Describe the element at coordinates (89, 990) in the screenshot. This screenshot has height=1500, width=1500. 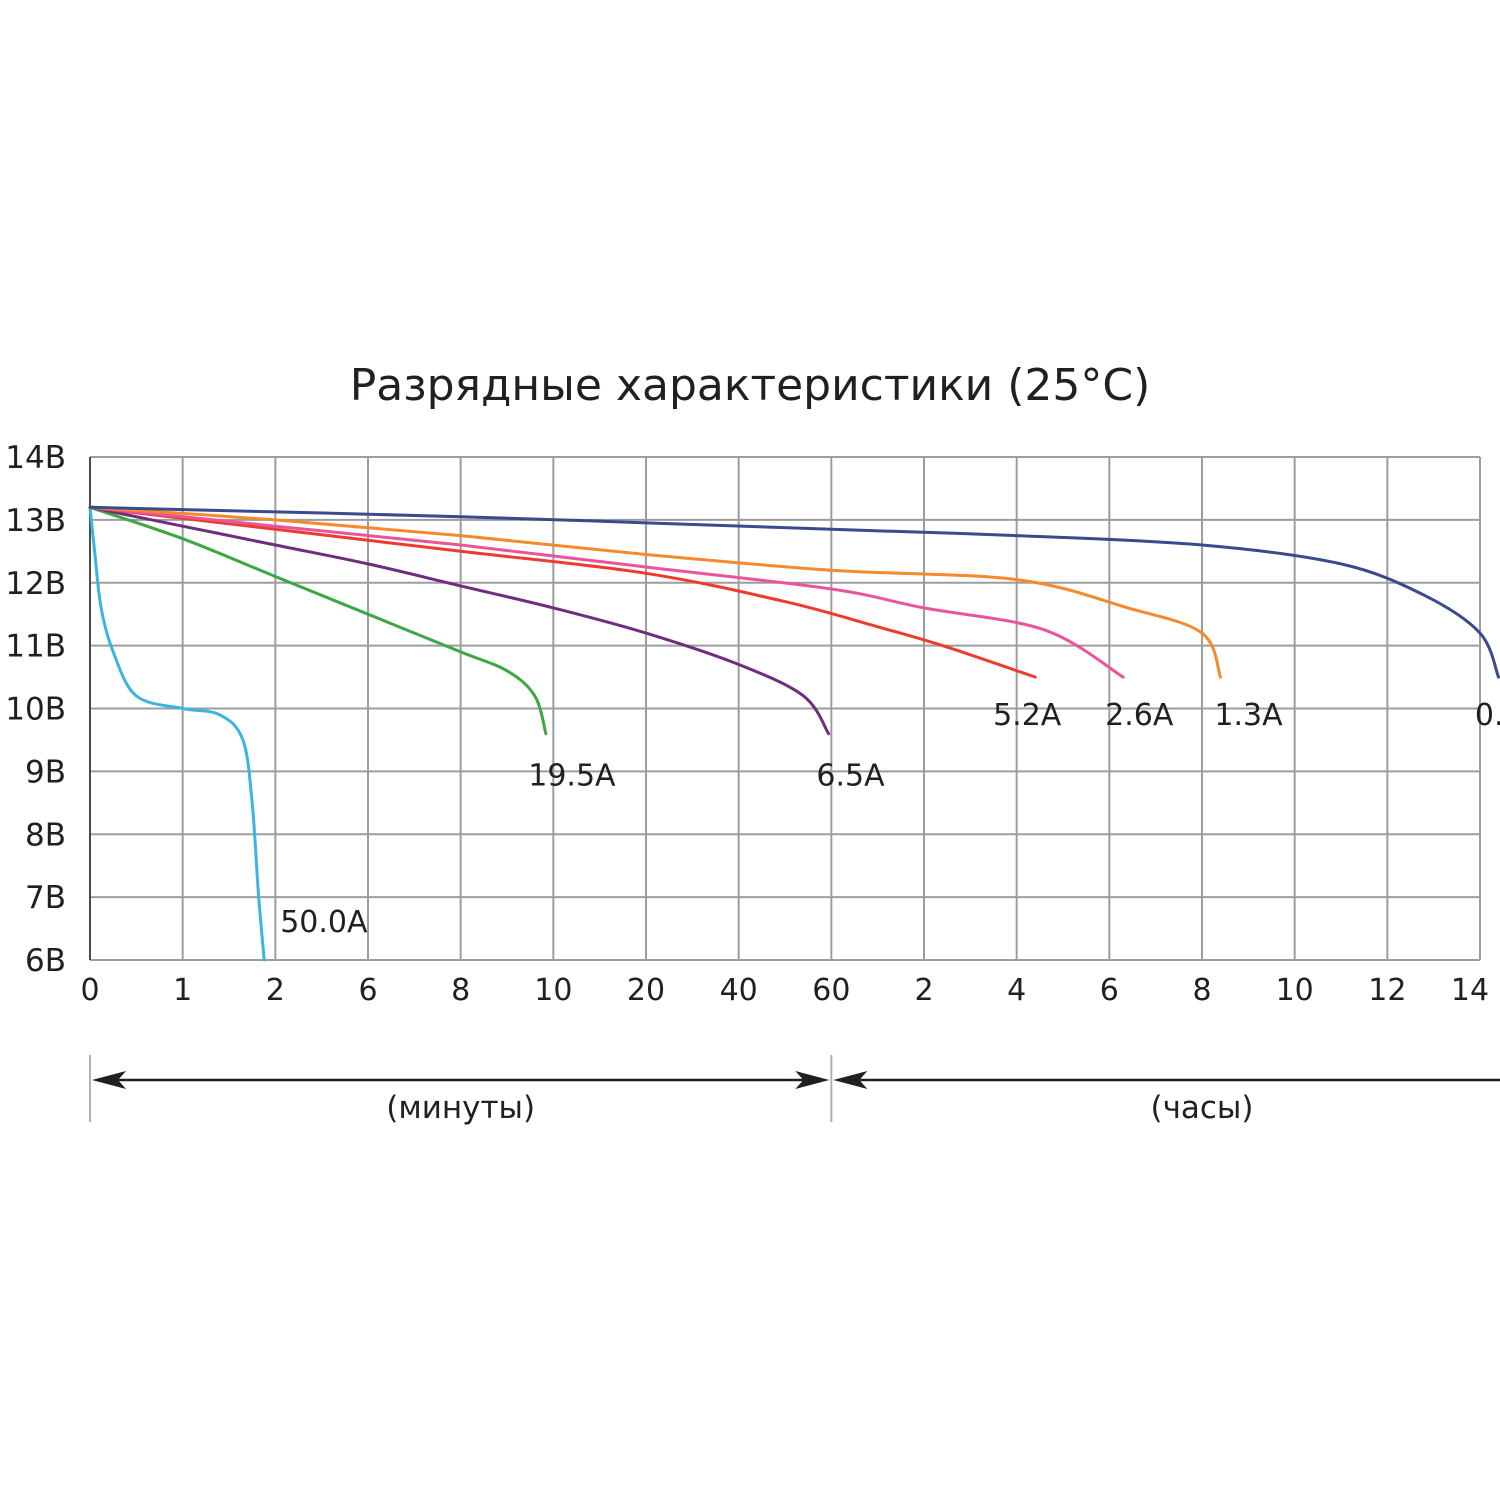
I see `x-tick-label: 0` at that location.